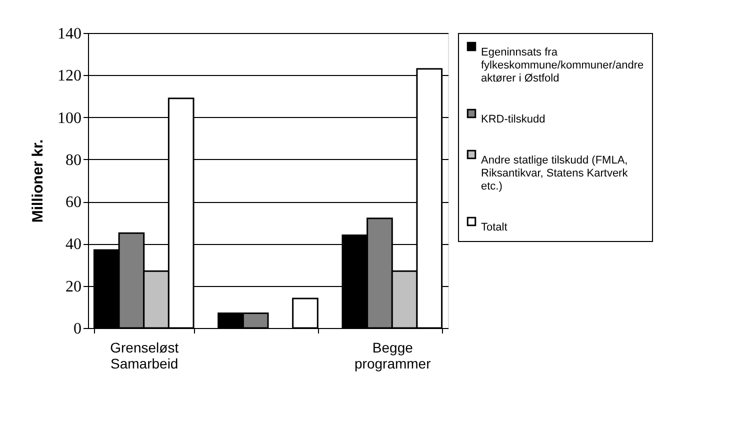 Image resolution: width=746 pixels, height=427 pixels. Describe the element at coordinates (70, 76) in the screenshot. I see `y-tick-label: 120` at that location.